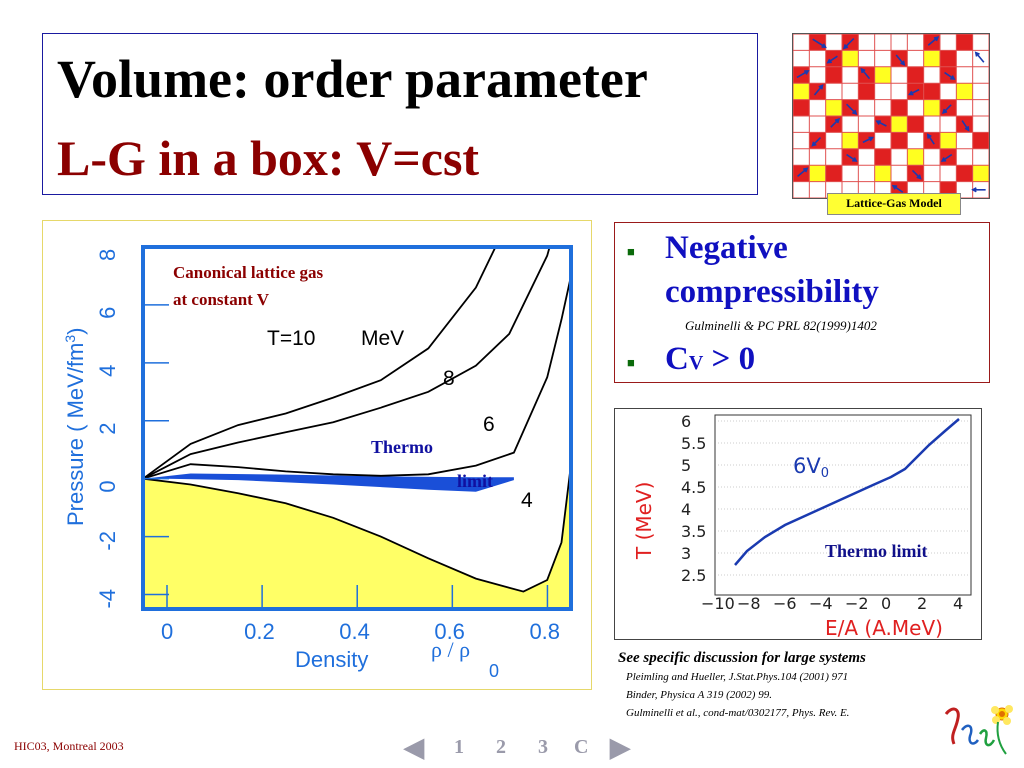 The height and width of the screenshot is (768, 1024). Describe the element at coordinates (884, 627) in the screenshot. I see `tplot-x-label: E/A (A.MeV)` at that location.